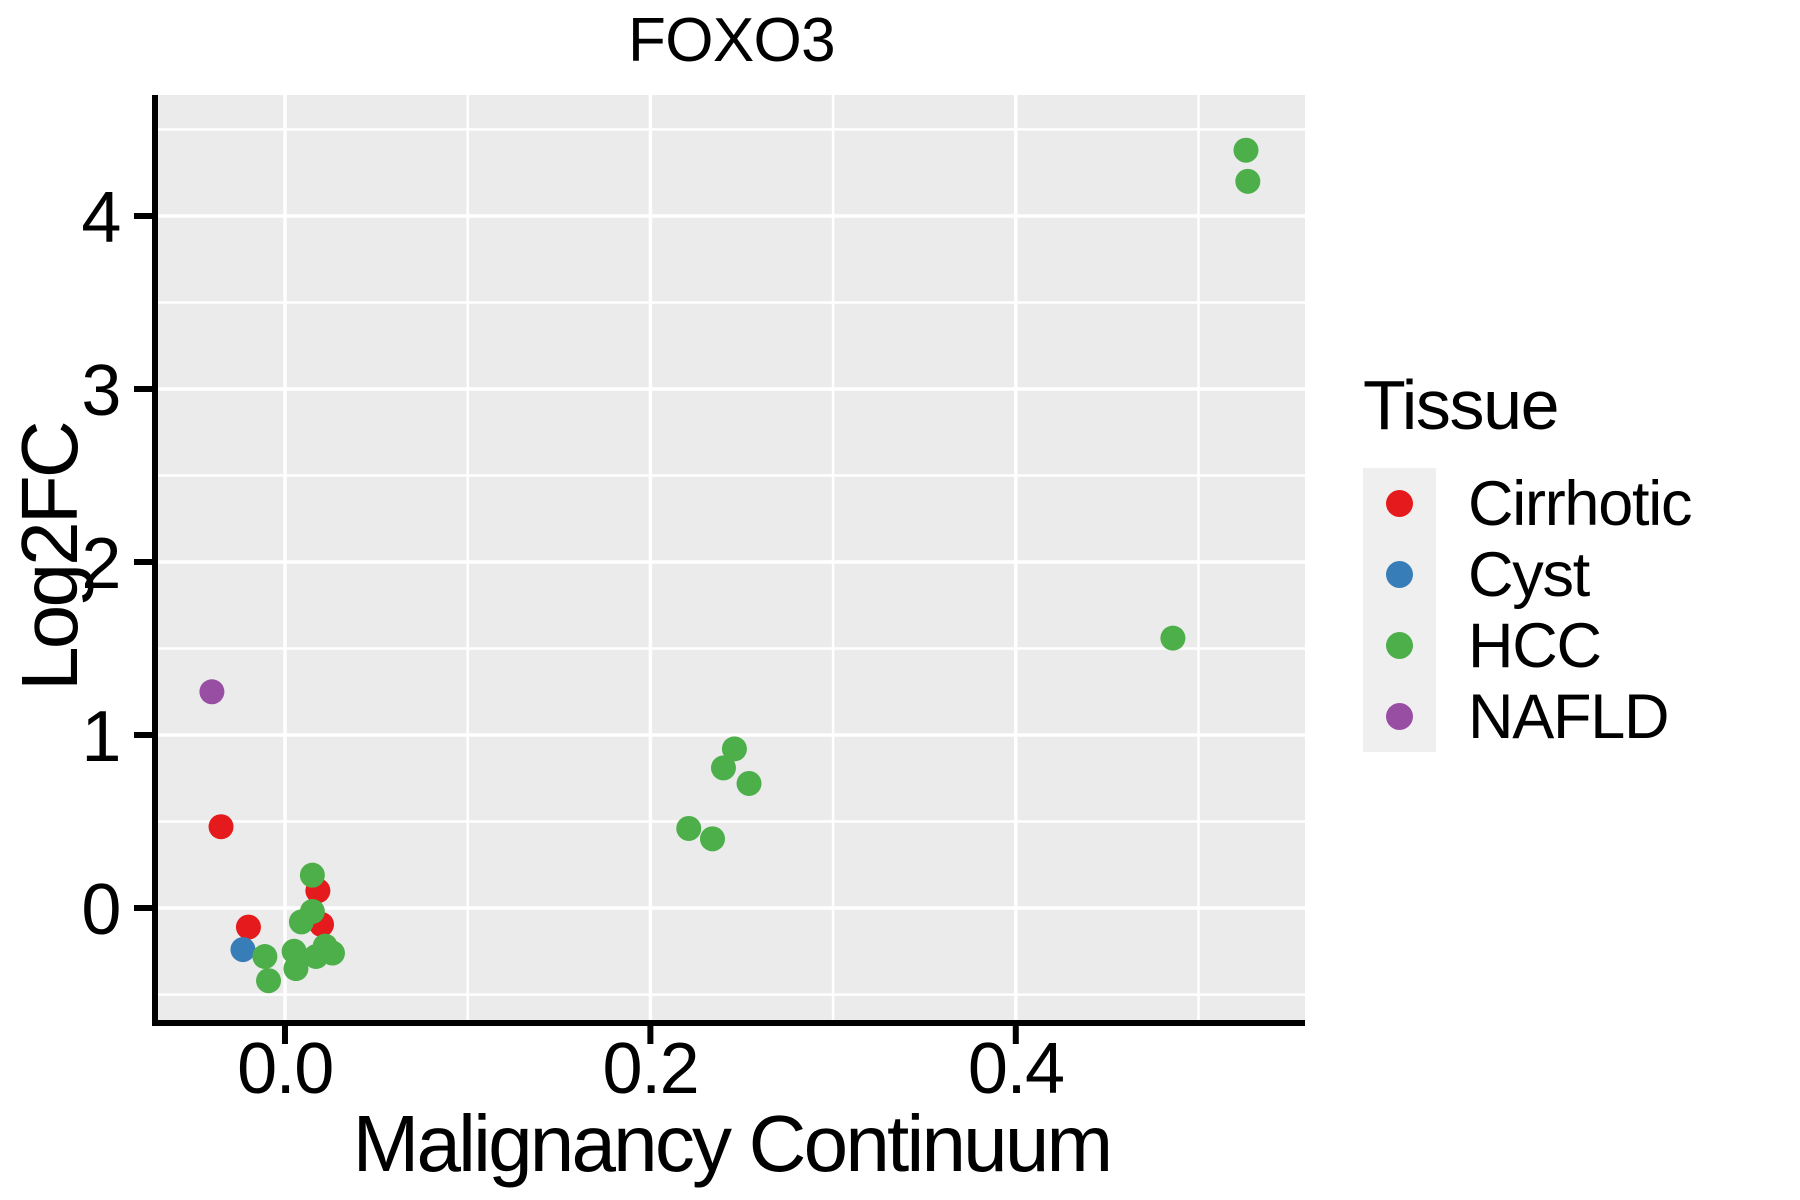 The image size is (1800, 1200). I want to click on legend-item-label: Cyst, so click(1529, 574).